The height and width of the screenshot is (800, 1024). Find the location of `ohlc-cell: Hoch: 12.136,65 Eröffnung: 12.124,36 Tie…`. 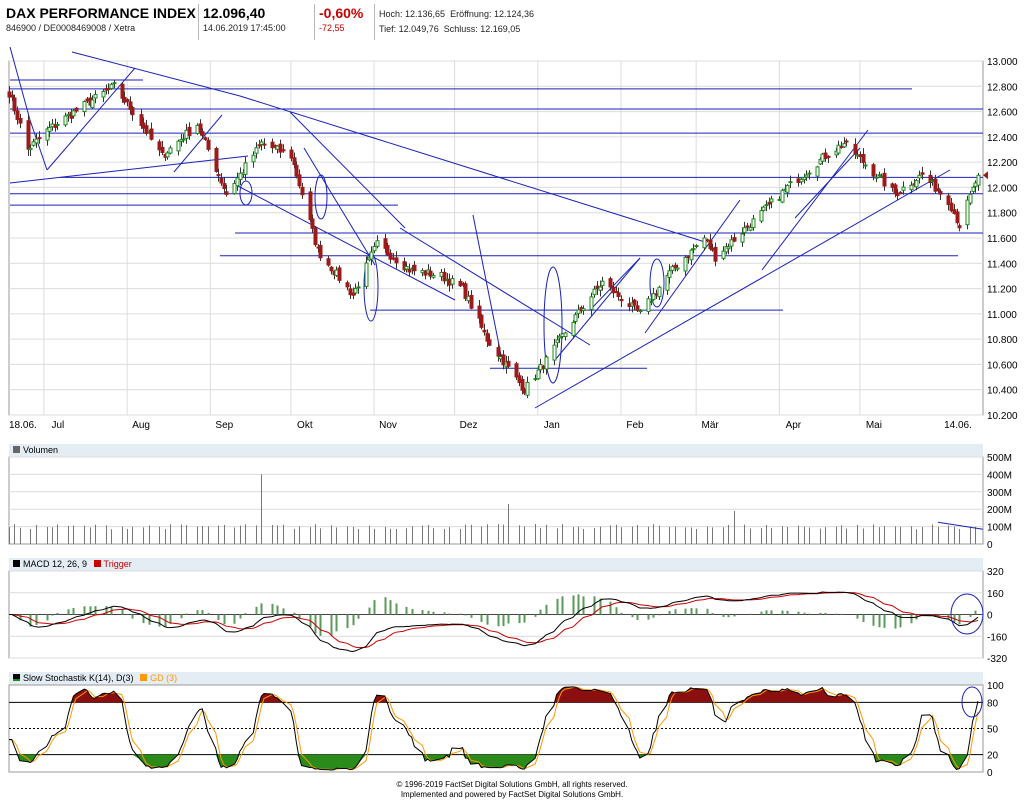

ohlc-cell: Hoch: 12.136,65 Eröffnung: 12.124,36 Tie… is located at coordinates (526, 22).